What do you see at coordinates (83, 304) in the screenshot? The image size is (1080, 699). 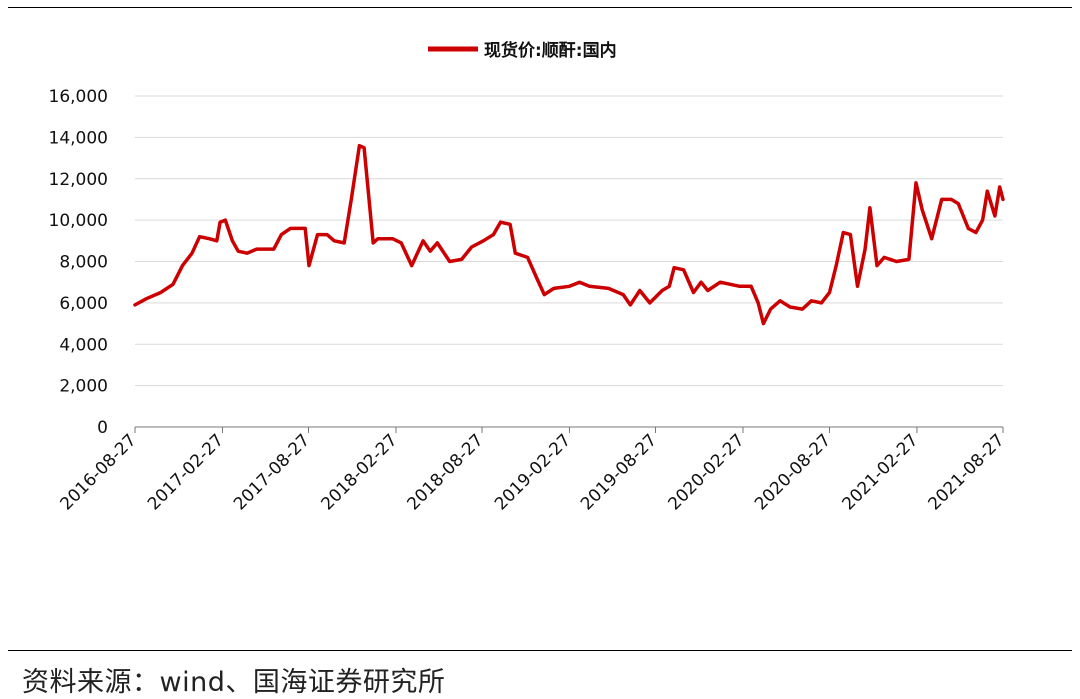 I see `y-tick-label: 6,000` at bounding box center [83, 304].